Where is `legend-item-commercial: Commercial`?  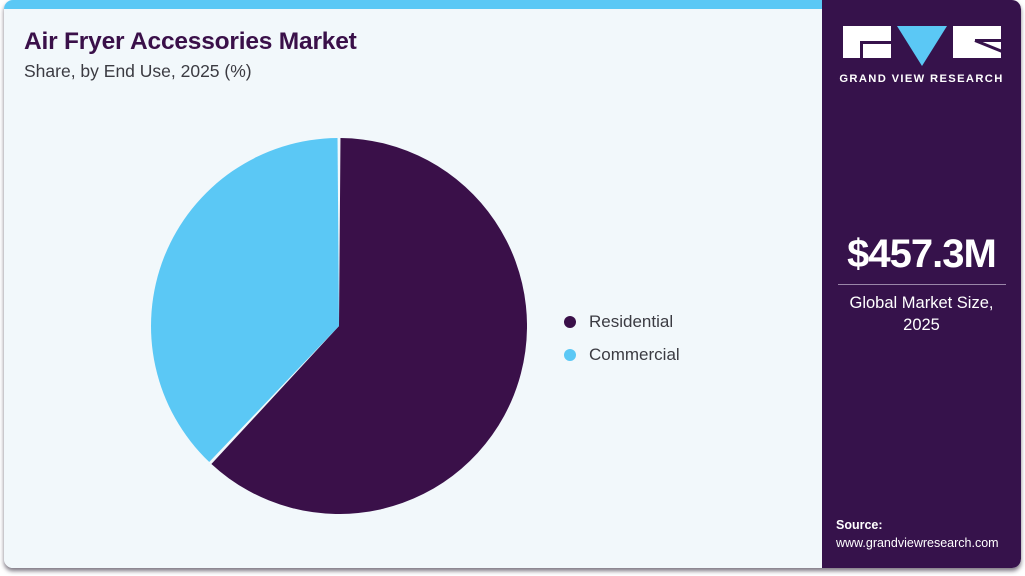
legend-item-commercial: Commercial is located at coordinates (679, 354).